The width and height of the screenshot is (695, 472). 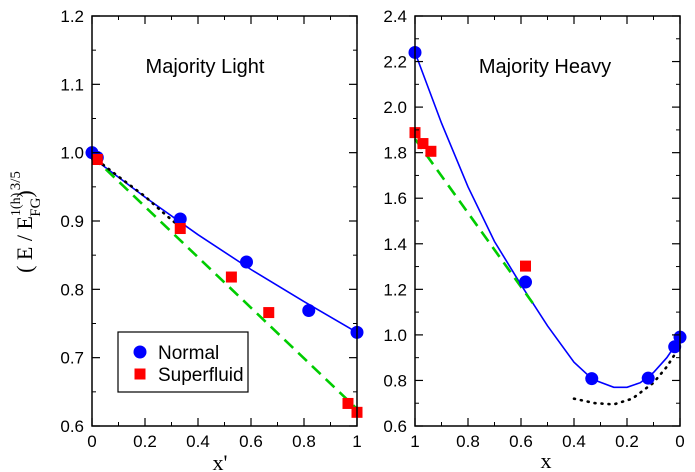 What do you see at coordinates (395, 198) in the screenshot?
I see `y-tick-label: 1.6` at bounding box center [395, 198].